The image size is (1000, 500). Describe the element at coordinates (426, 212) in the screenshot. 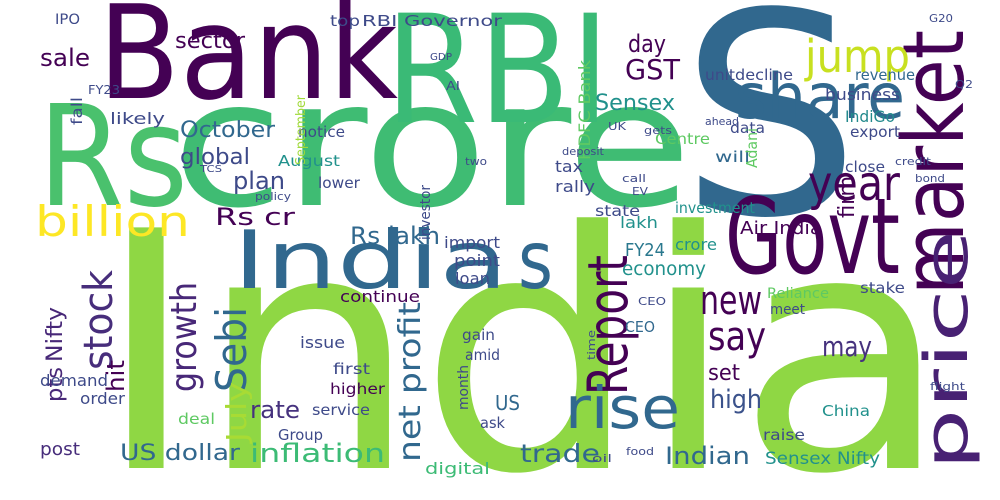

I see `word: investor` at that location.